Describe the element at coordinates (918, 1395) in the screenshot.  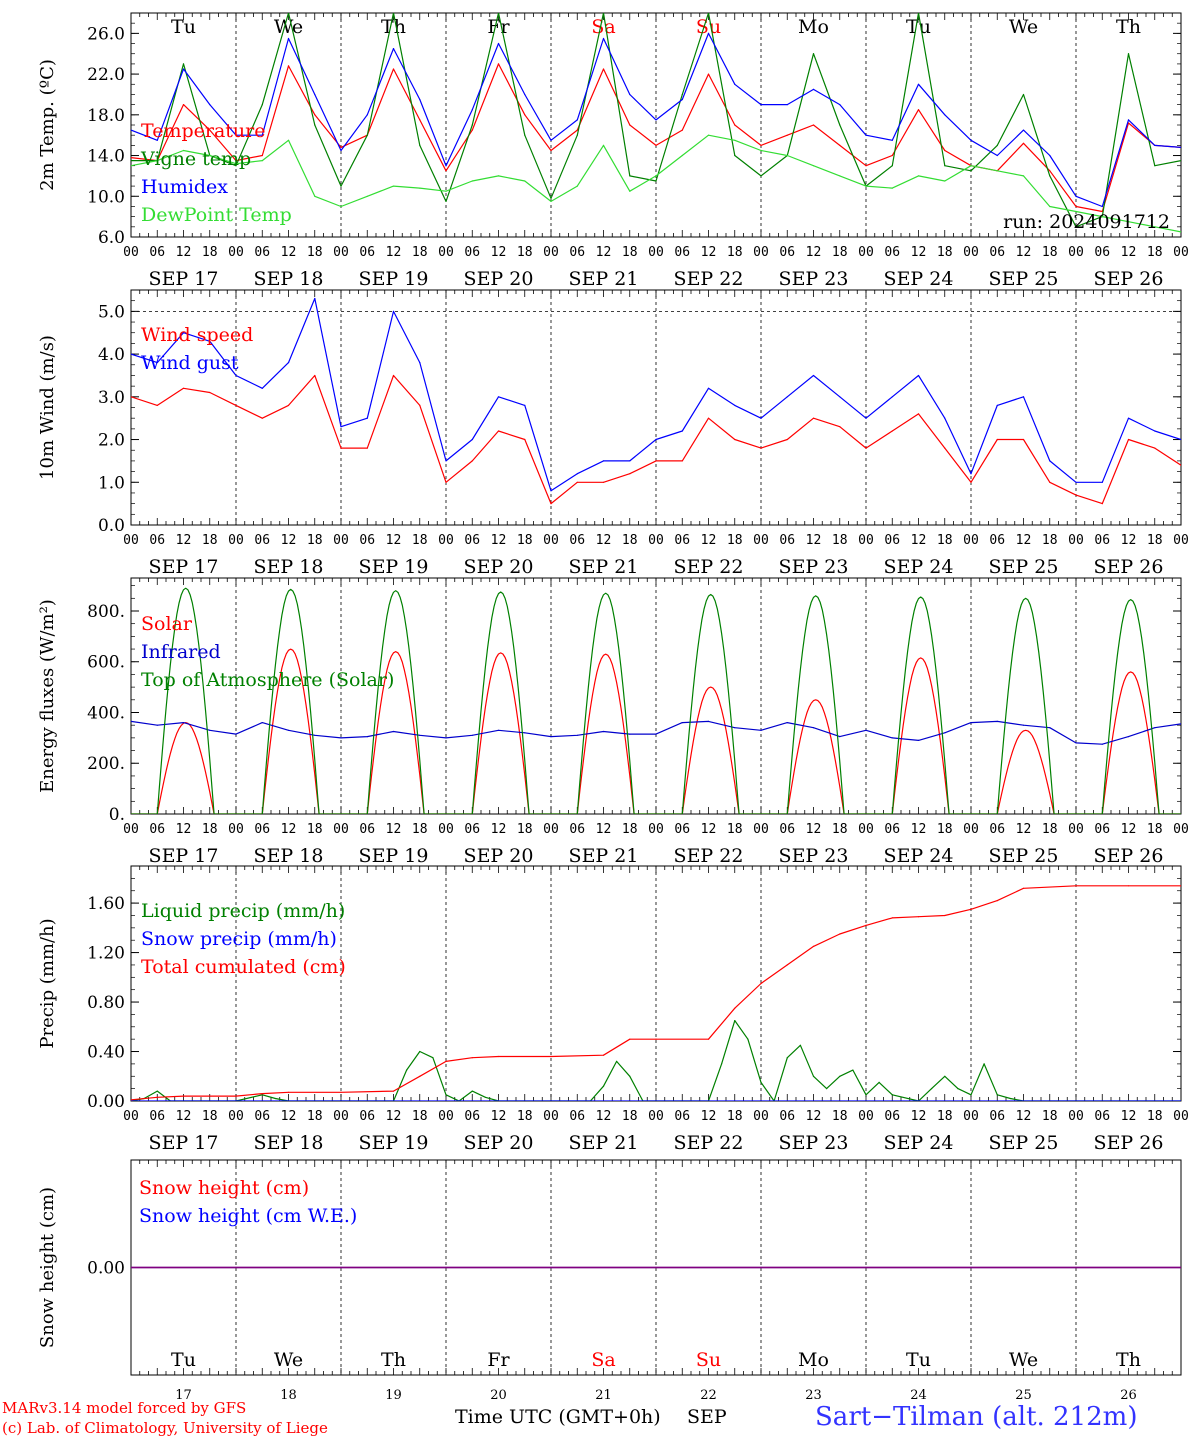
I see `day-number-label: 24` at that location.